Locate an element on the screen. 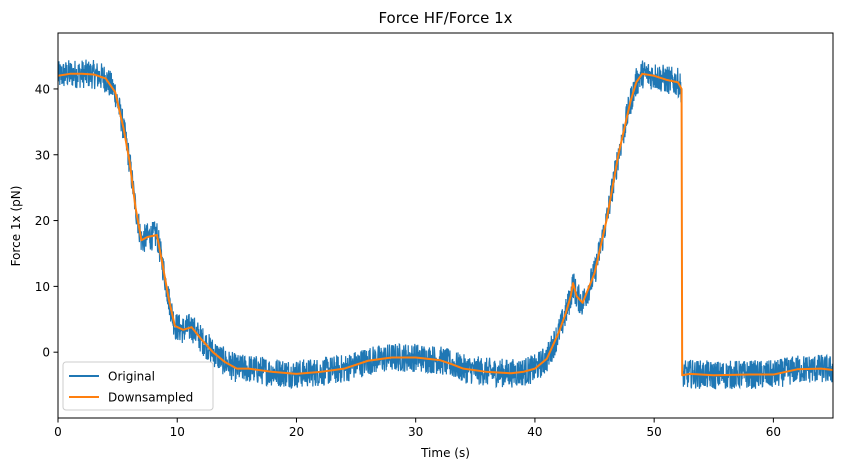  x-tick-label: 40 is located at coordinates (534, 432).